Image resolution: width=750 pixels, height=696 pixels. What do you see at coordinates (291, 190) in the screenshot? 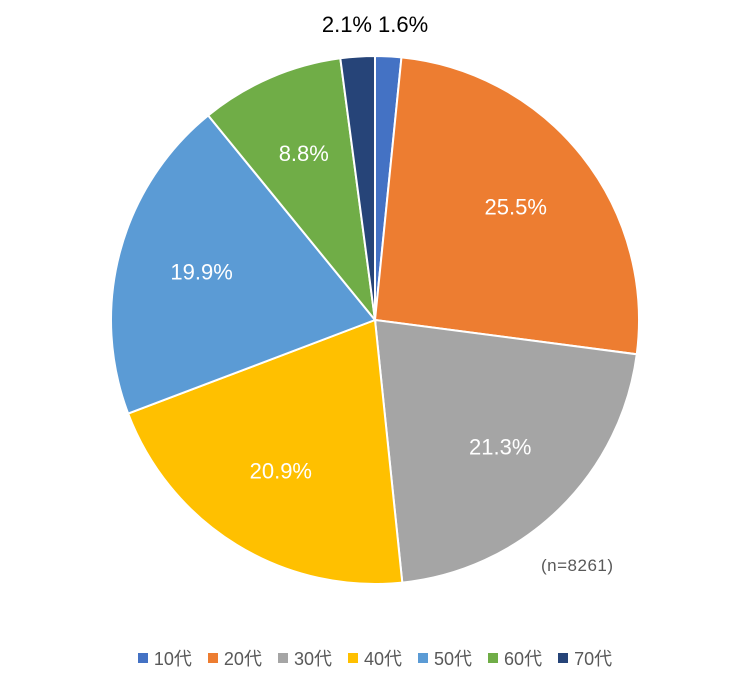
I see `pie-slice-60代` at bounding box center [291, 190].